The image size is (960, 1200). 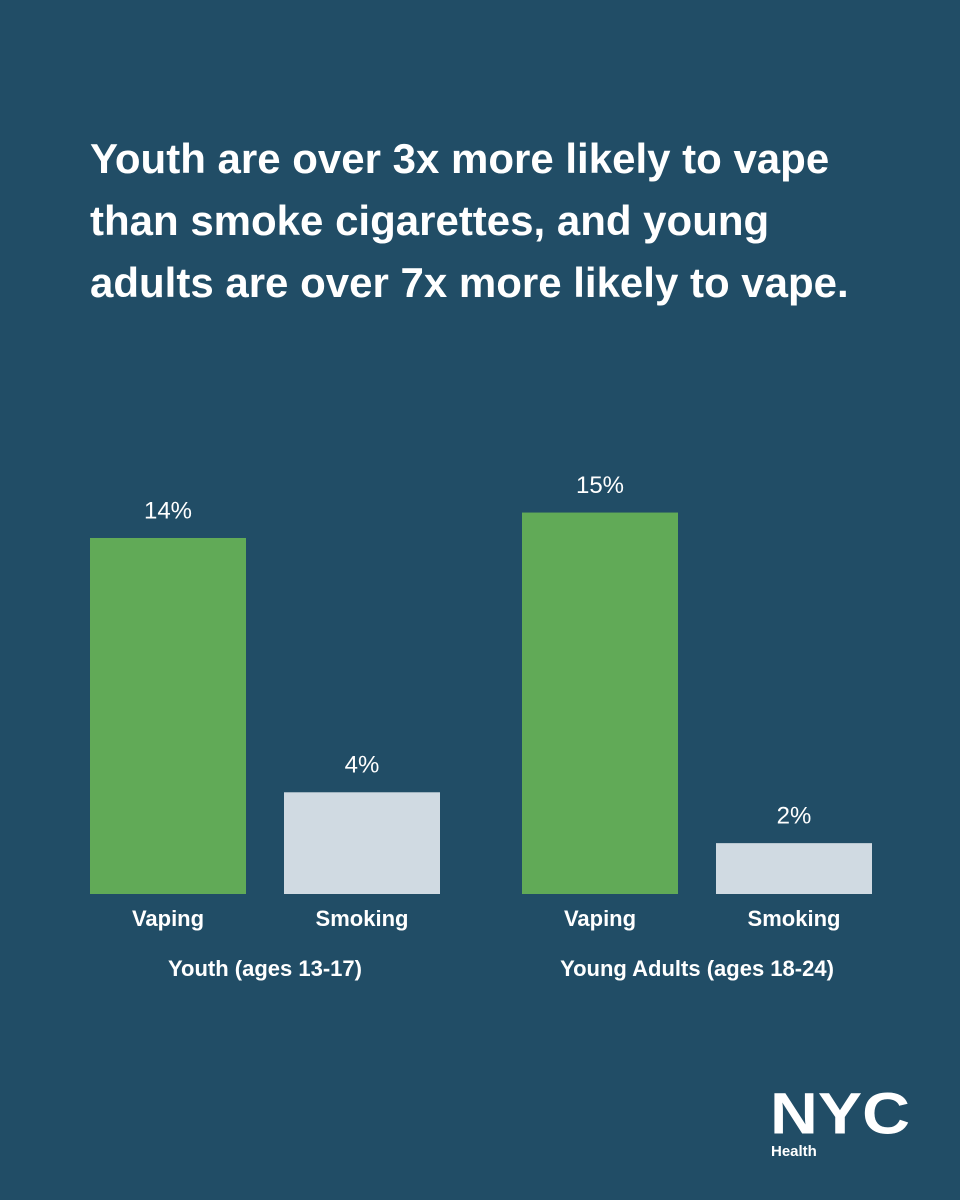 I want to click on value-label: 14%, so click(x=168, y=510).